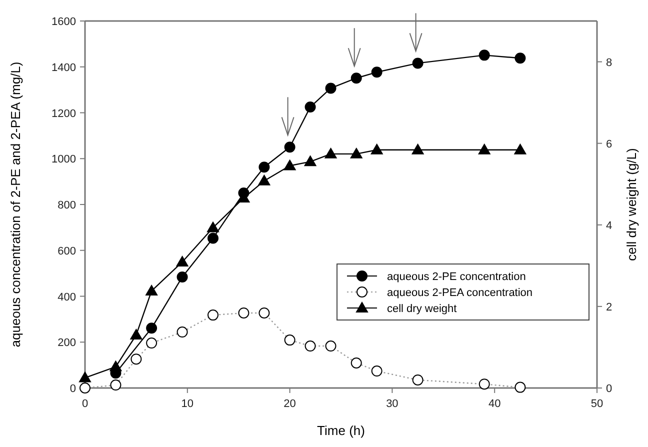  What do you see at coordinates (609, 389) in the screenshot?
I see `y2-tick-label: 0` at bounding box center [609, 389].